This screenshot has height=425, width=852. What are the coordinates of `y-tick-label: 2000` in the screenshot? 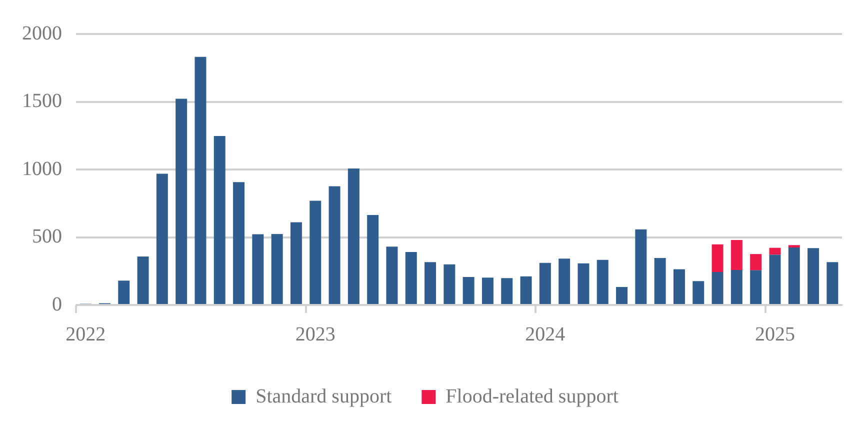 It's located at (42, 33).